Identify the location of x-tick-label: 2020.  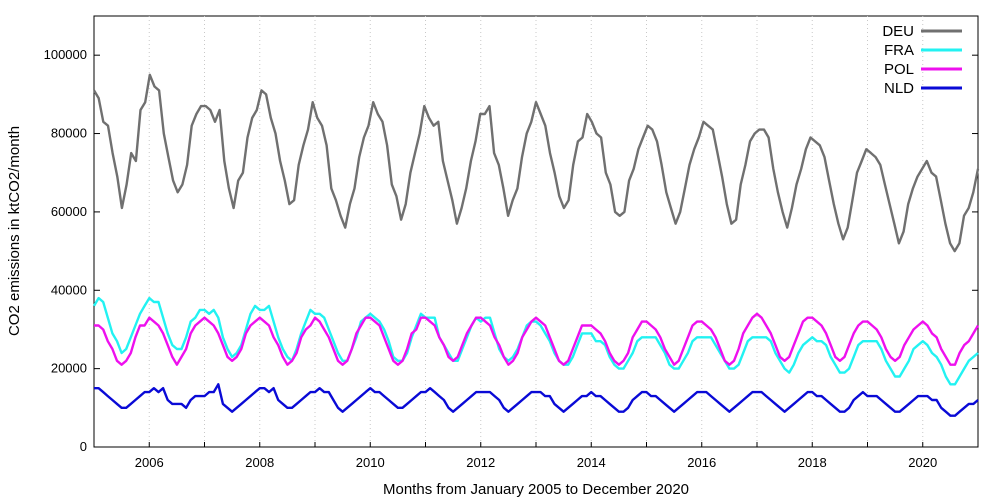
(922, 462).